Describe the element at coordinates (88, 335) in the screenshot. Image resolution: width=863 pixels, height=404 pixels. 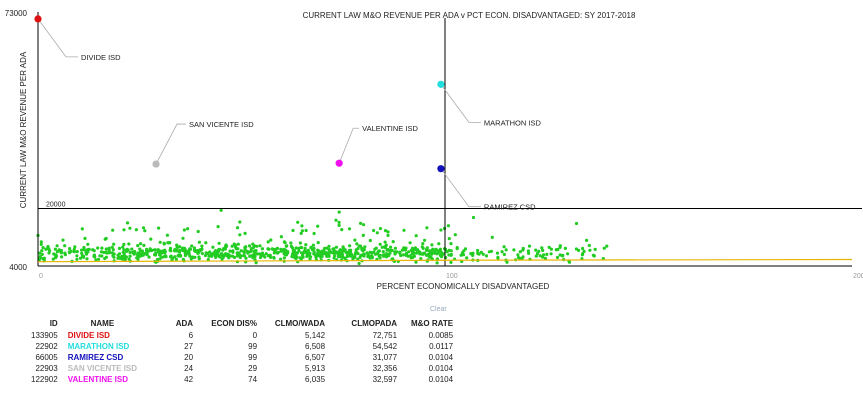
I see `cell-name: DIVIDE ISD` at that location.